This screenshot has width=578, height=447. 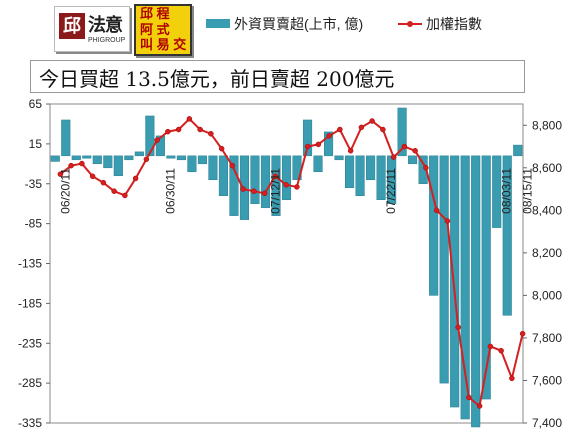 I want to click on x-tick-label: 07/22/11, so click(x=391, y=191).